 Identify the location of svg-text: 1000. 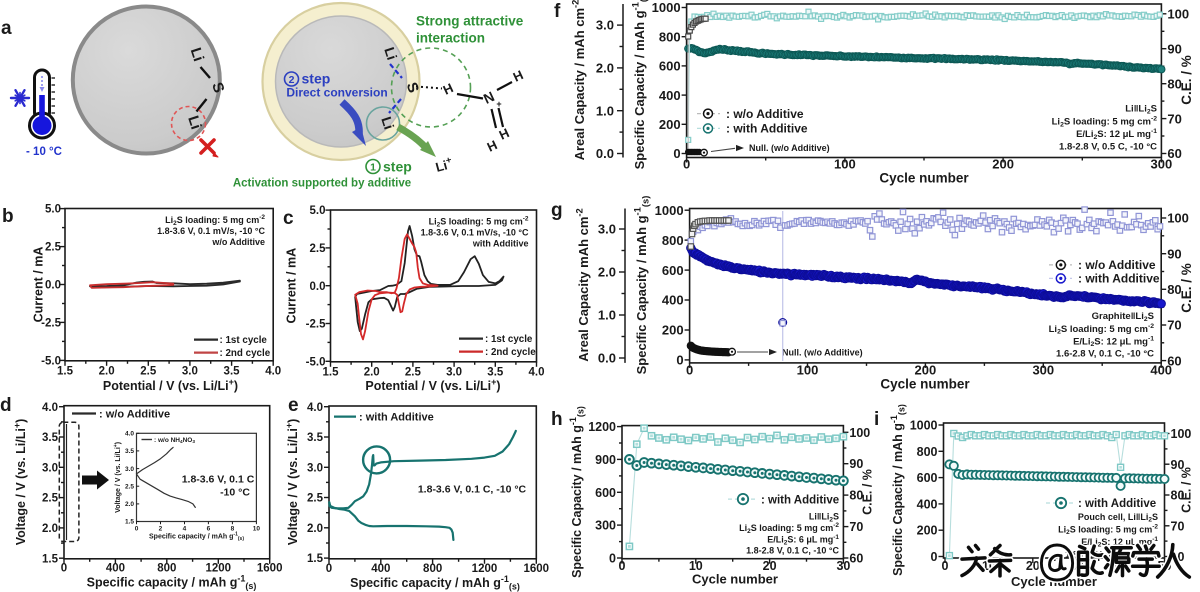
(666, 7).